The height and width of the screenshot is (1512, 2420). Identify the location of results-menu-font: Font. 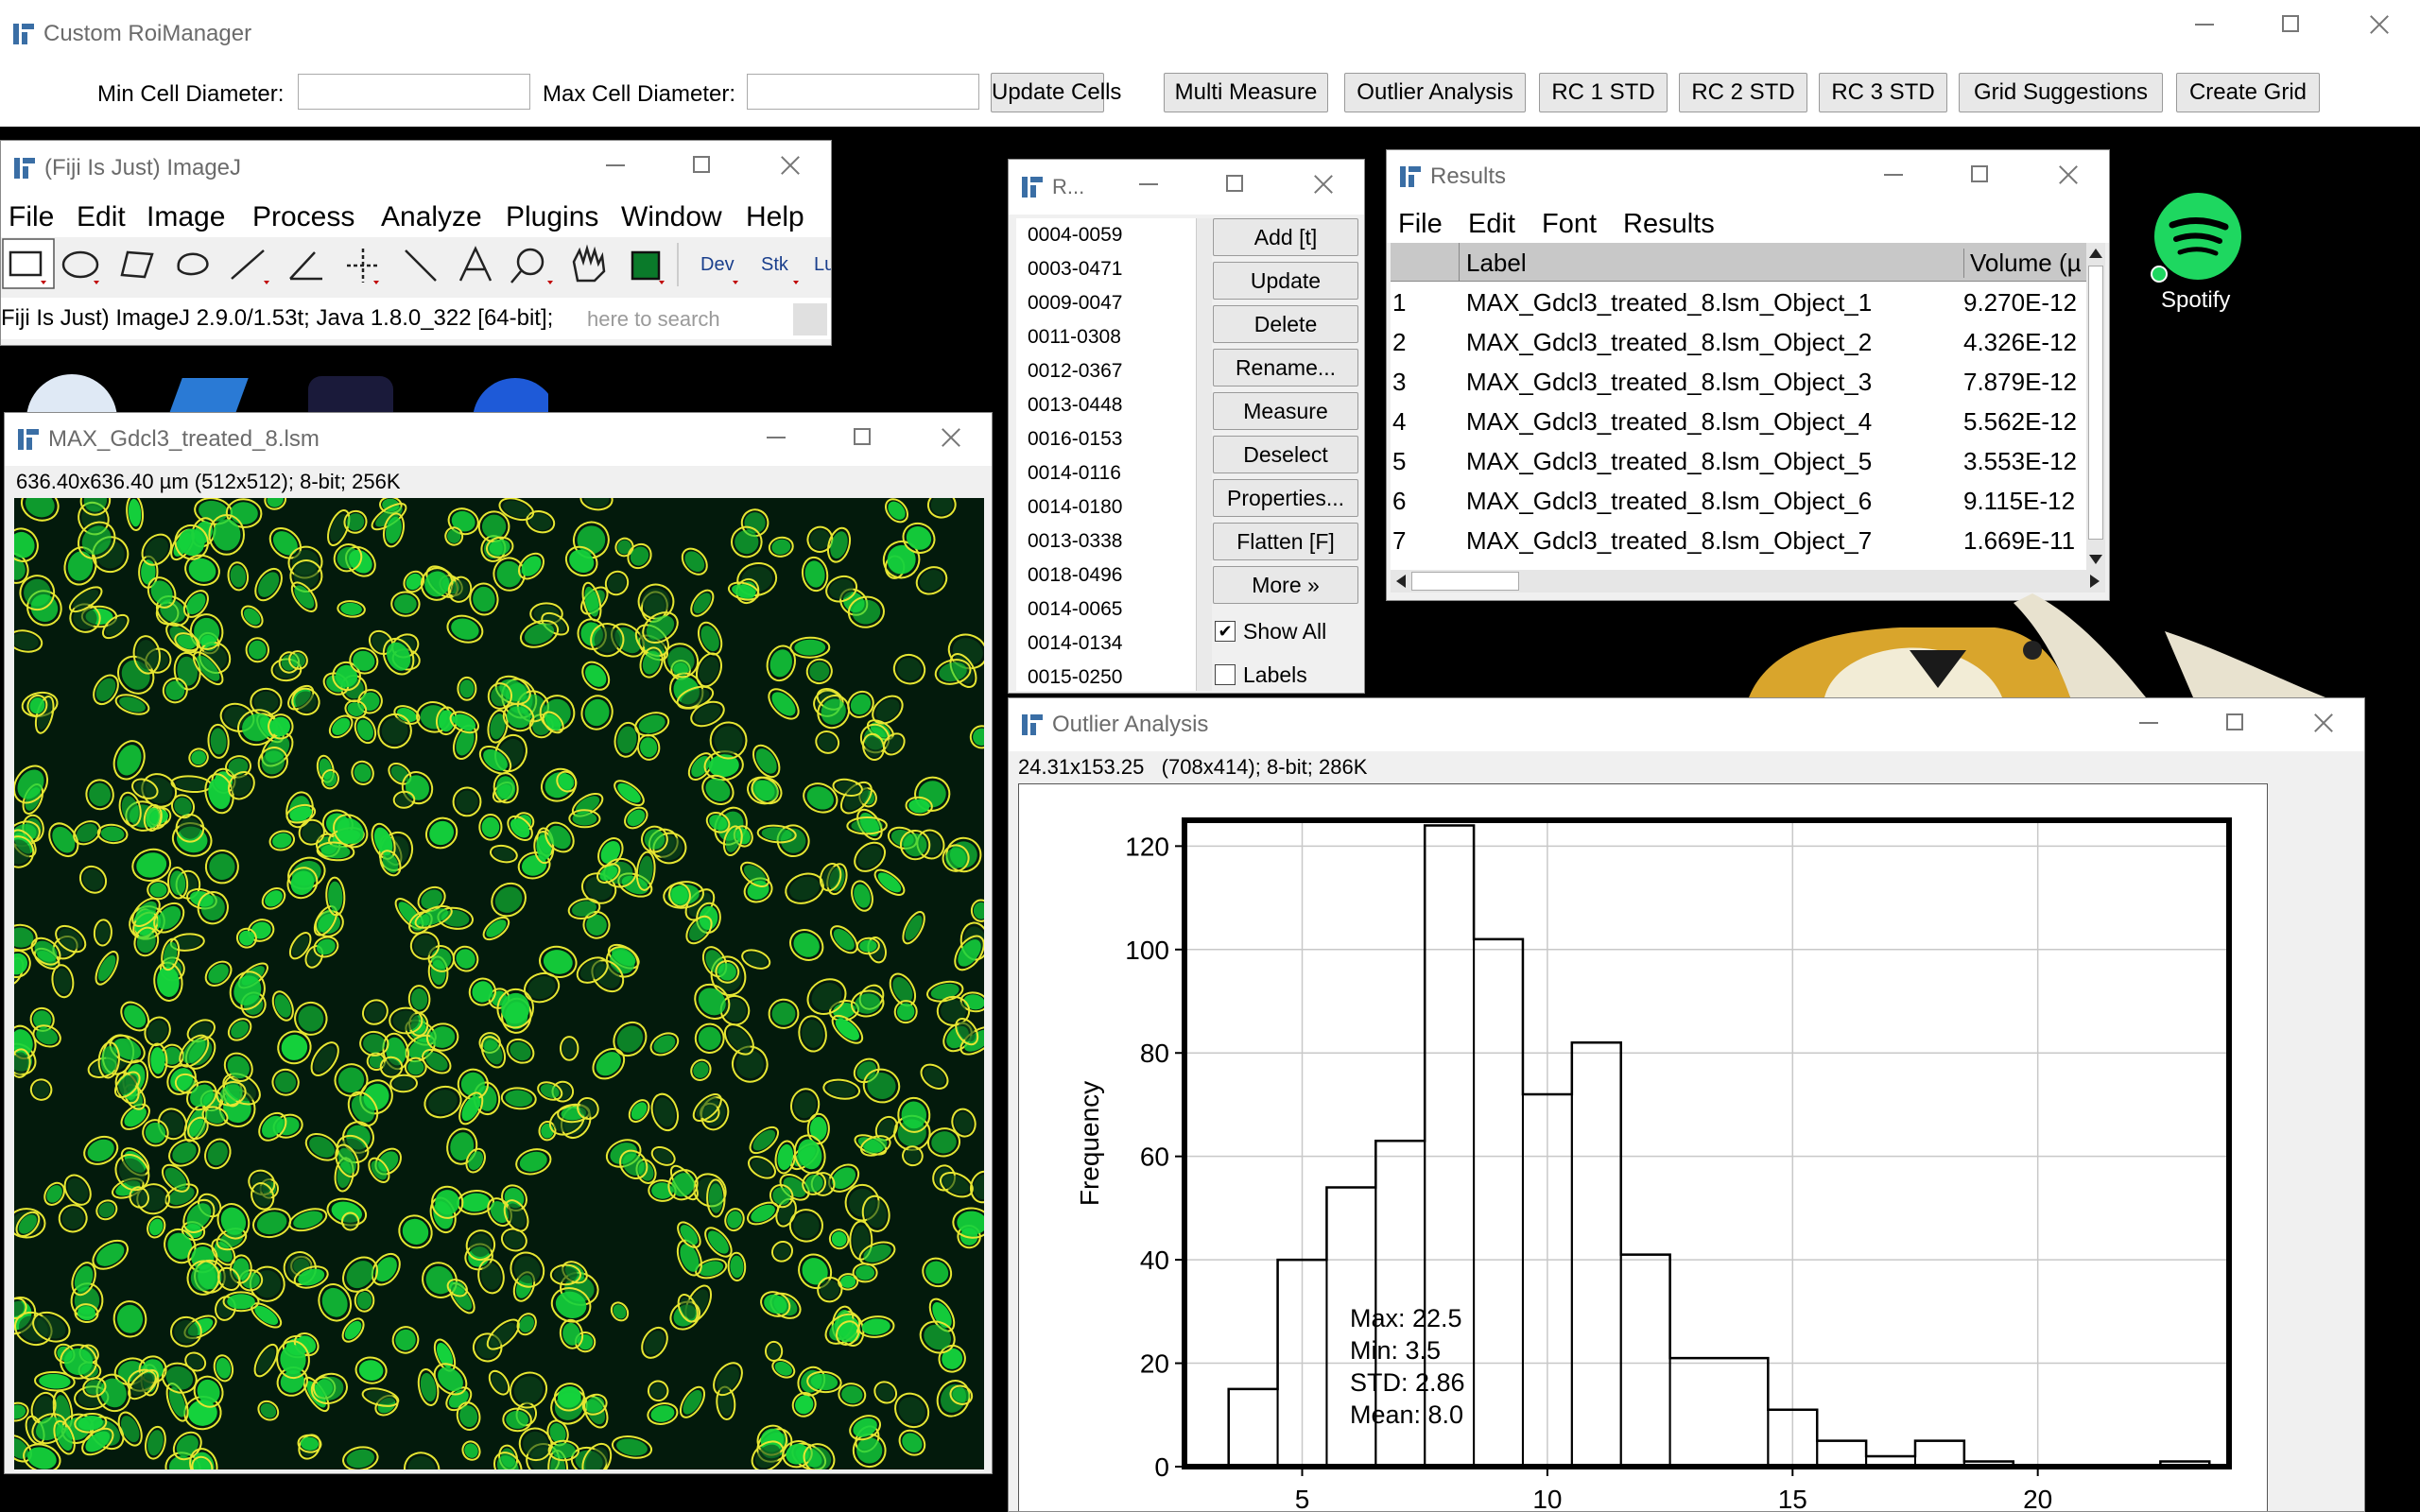
(1570, 224).